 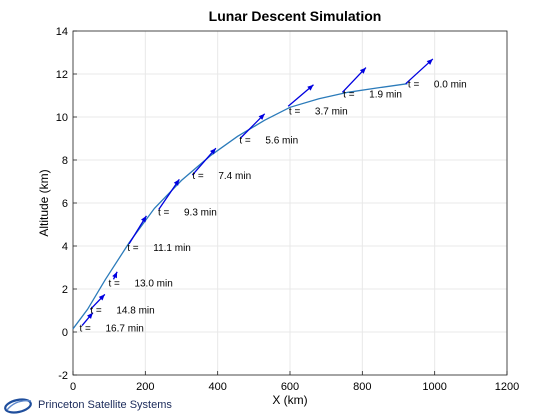 I want to click on time-label-value: 7.4 min, so click(x=234, y=176).